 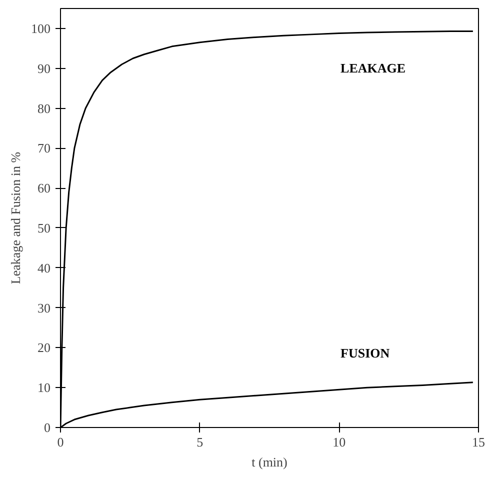 What do you see at coordinates (44, 228) in the screenshot?
I see `y-tick-label: 50` at bounding box center [44, 228].